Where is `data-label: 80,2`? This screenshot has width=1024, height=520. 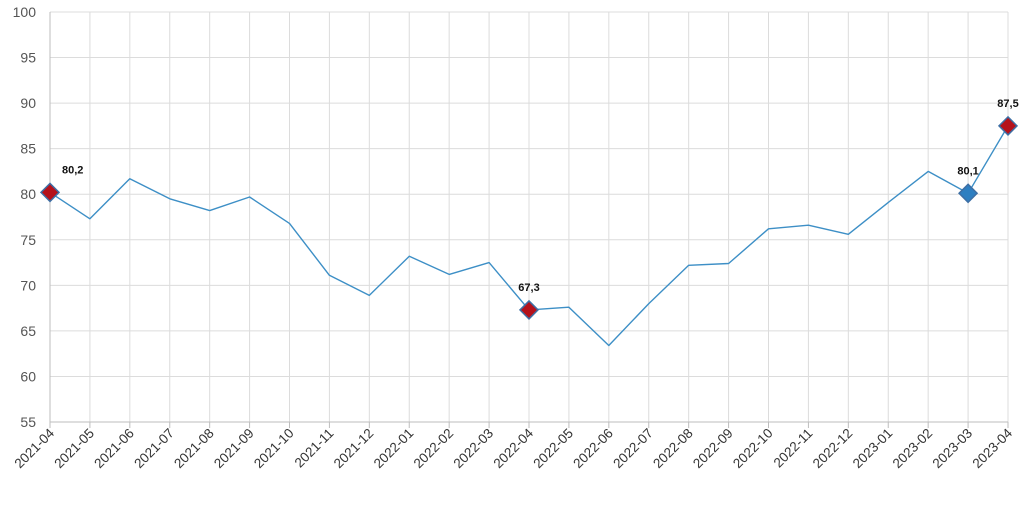
data-label: 80,2 is located at coordinates (72, 170).